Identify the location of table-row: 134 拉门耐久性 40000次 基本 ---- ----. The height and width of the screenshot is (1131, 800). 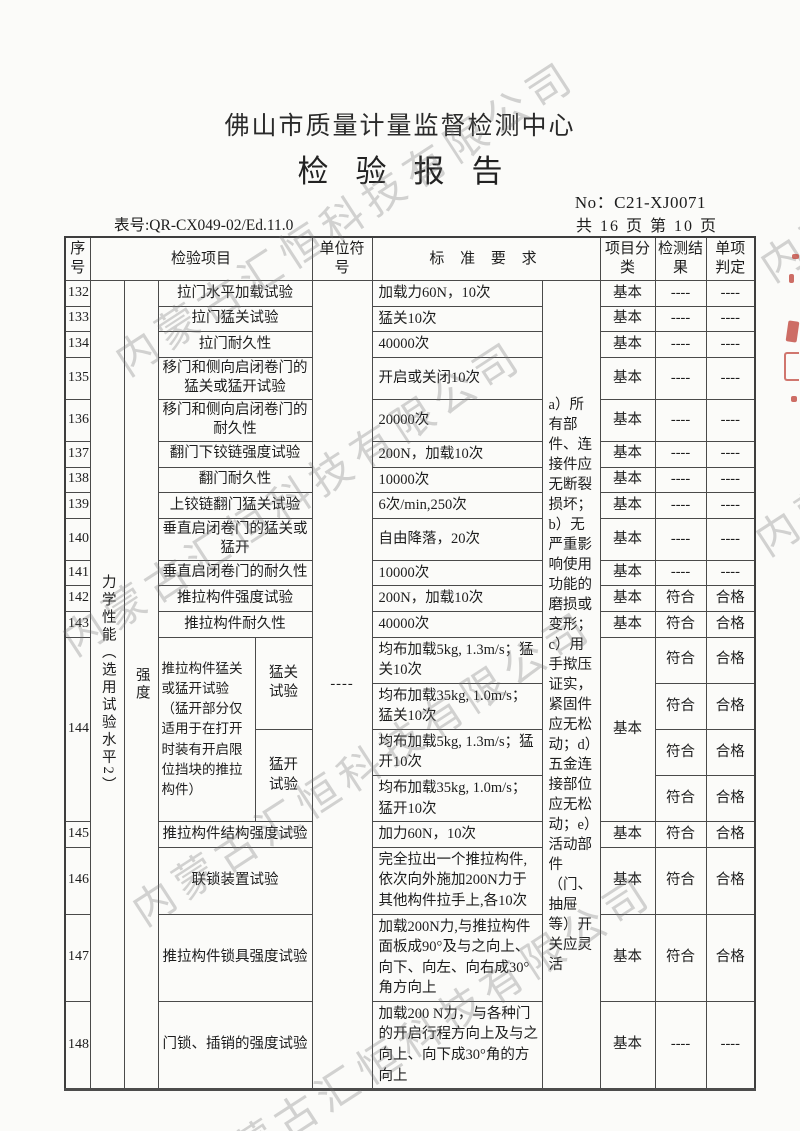
(410, 344).